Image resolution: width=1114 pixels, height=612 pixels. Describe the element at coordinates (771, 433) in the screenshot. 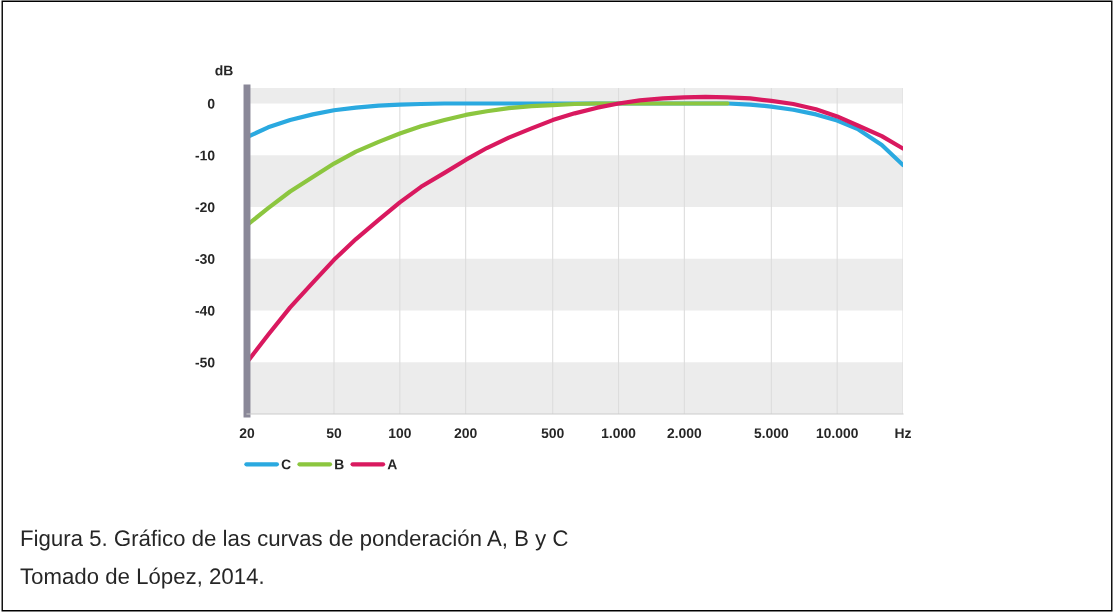

I see `x-tick-label: 5.000` at that location.